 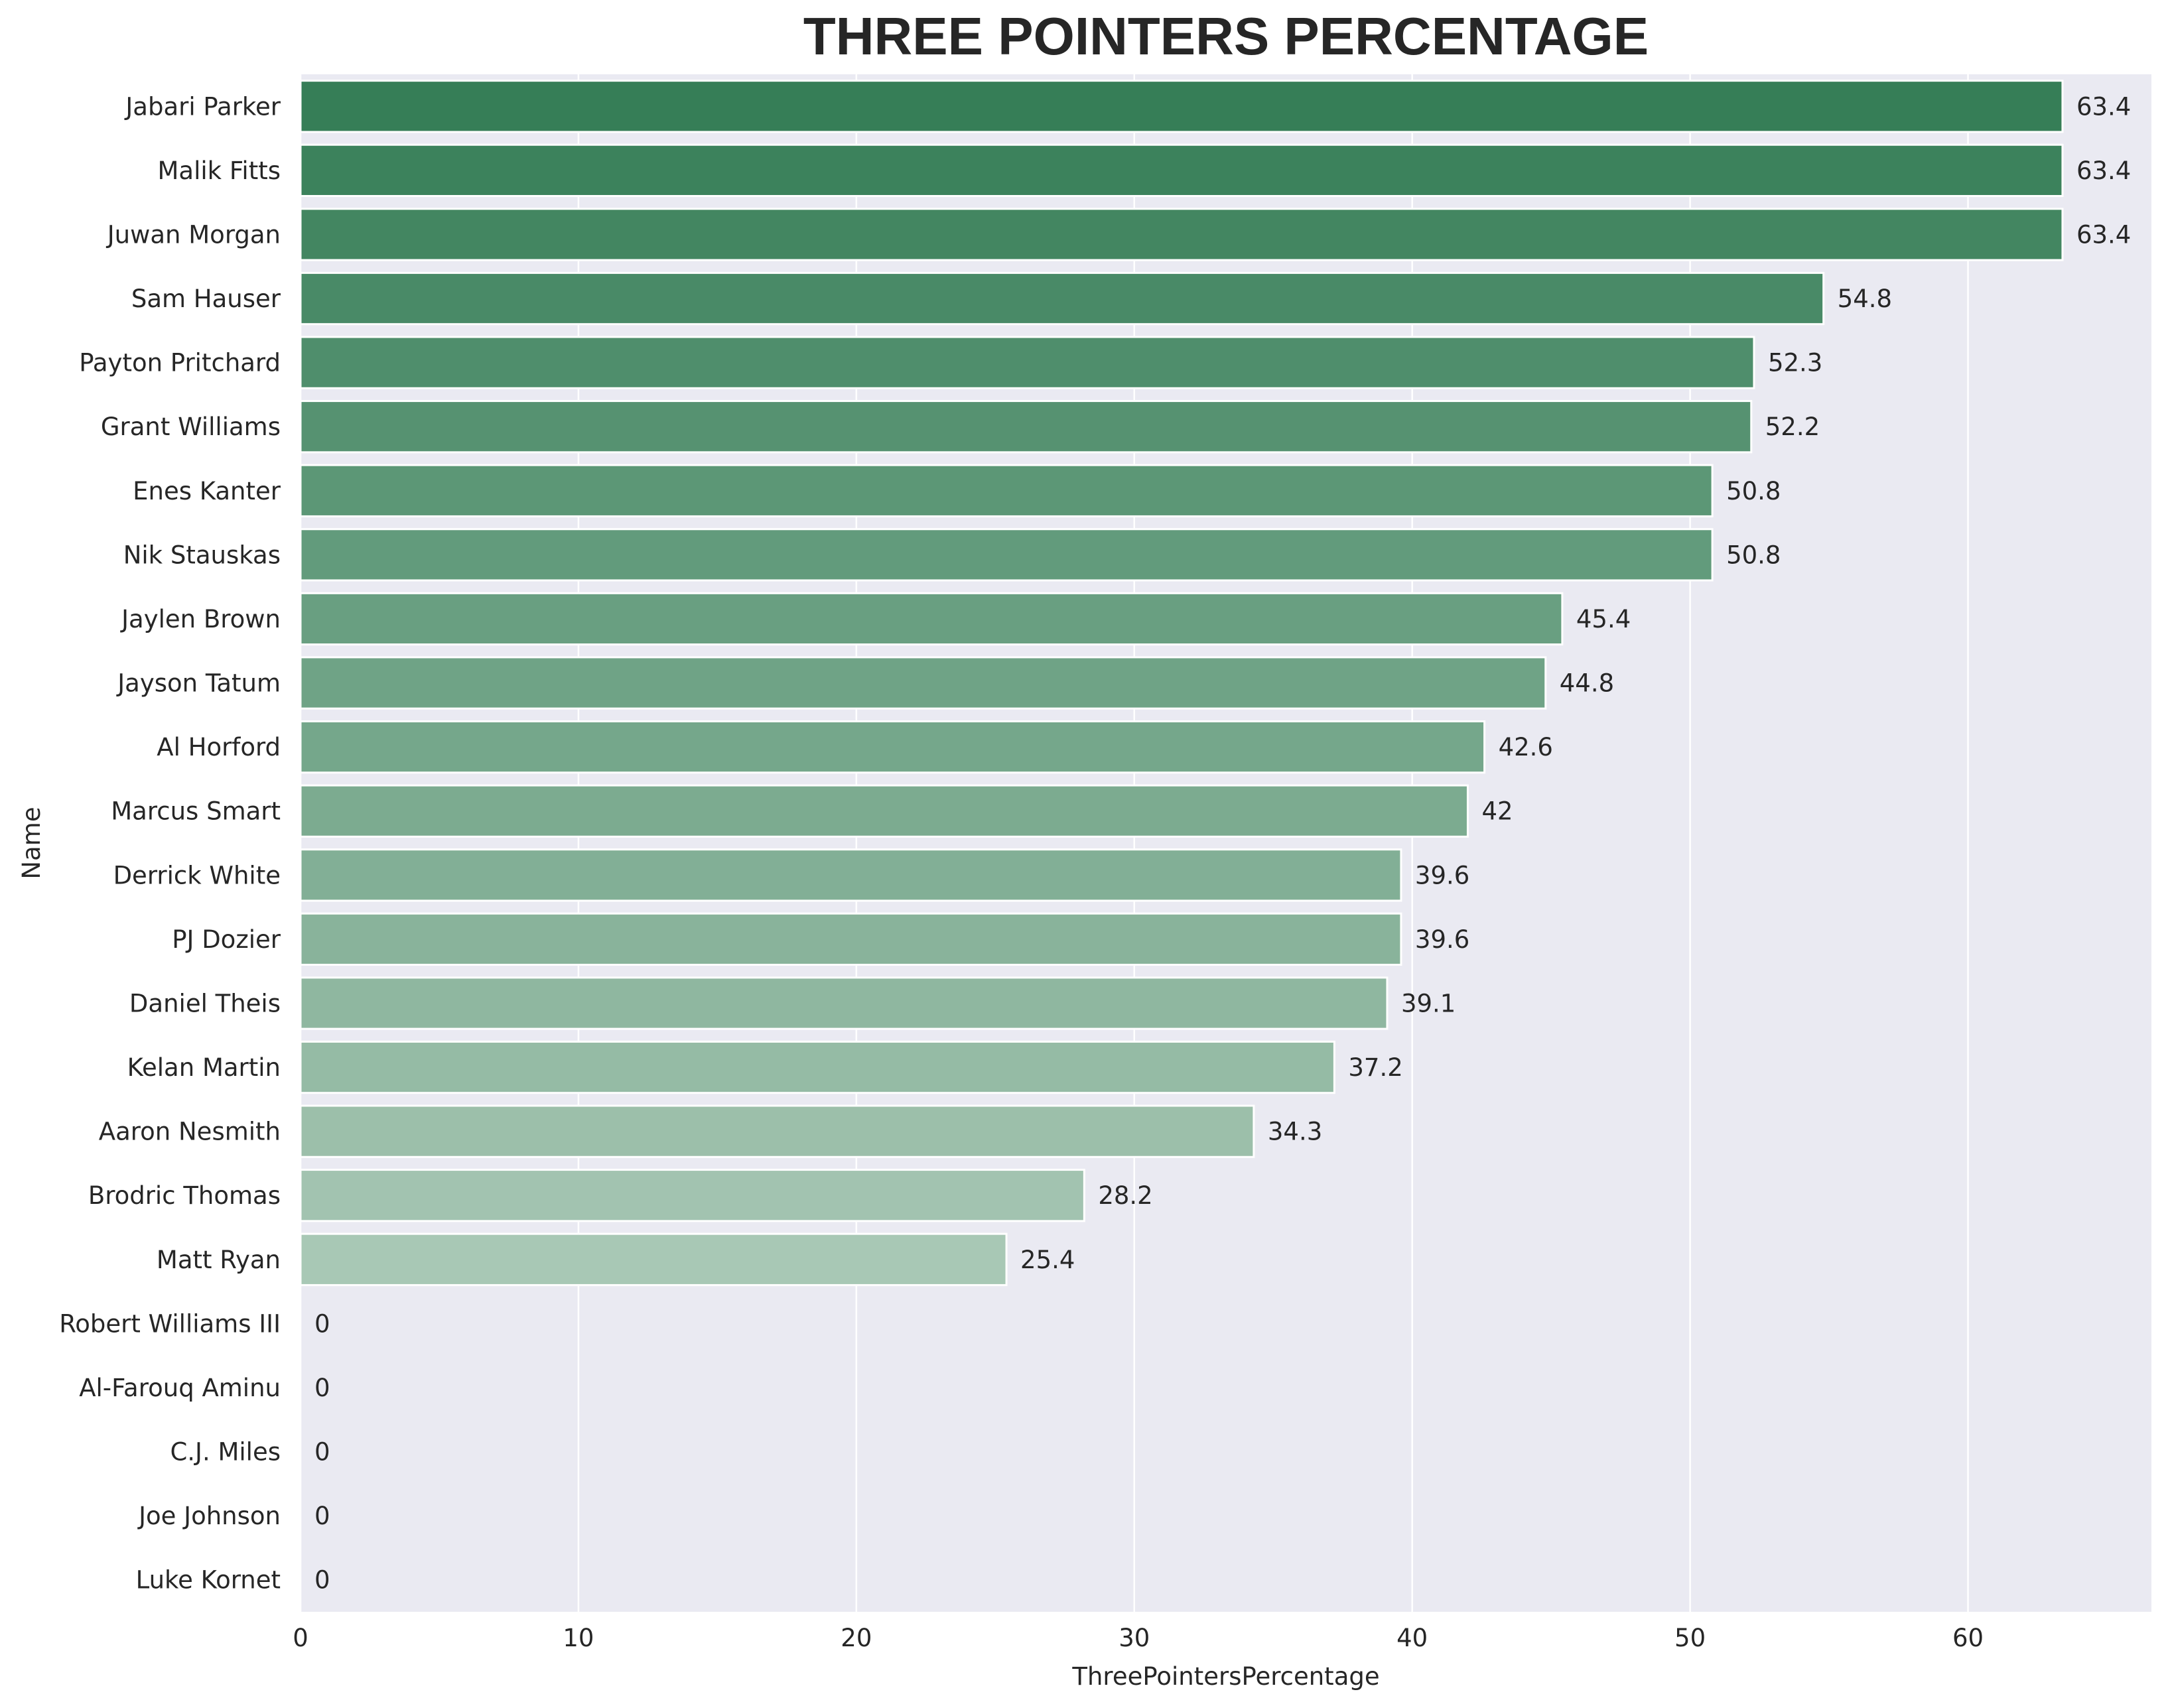 What do you see at coordinates (1412, 1638) in the screenshot?
I see `x-tick-label: 40` at bounding box center [1412, 1638].